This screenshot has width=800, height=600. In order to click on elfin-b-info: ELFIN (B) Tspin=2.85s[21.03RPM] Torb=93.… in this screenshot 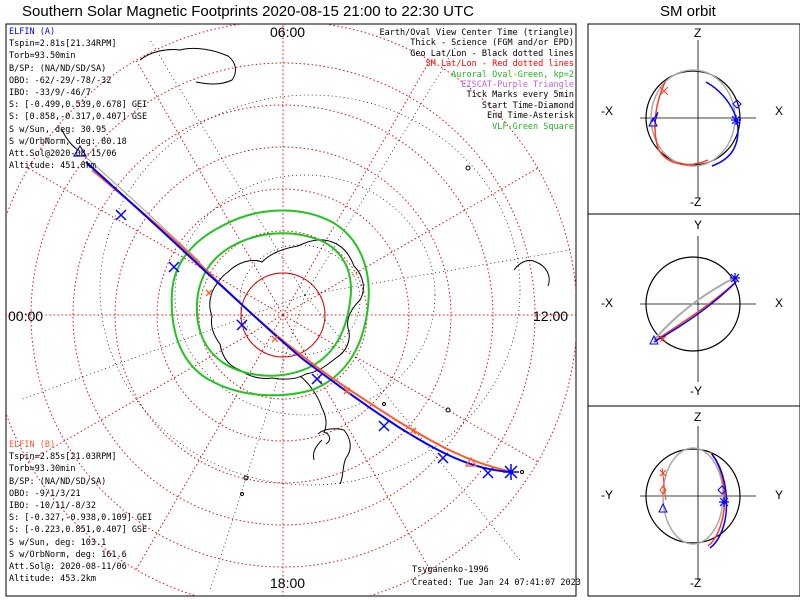, I will do `click(80, 512)`.